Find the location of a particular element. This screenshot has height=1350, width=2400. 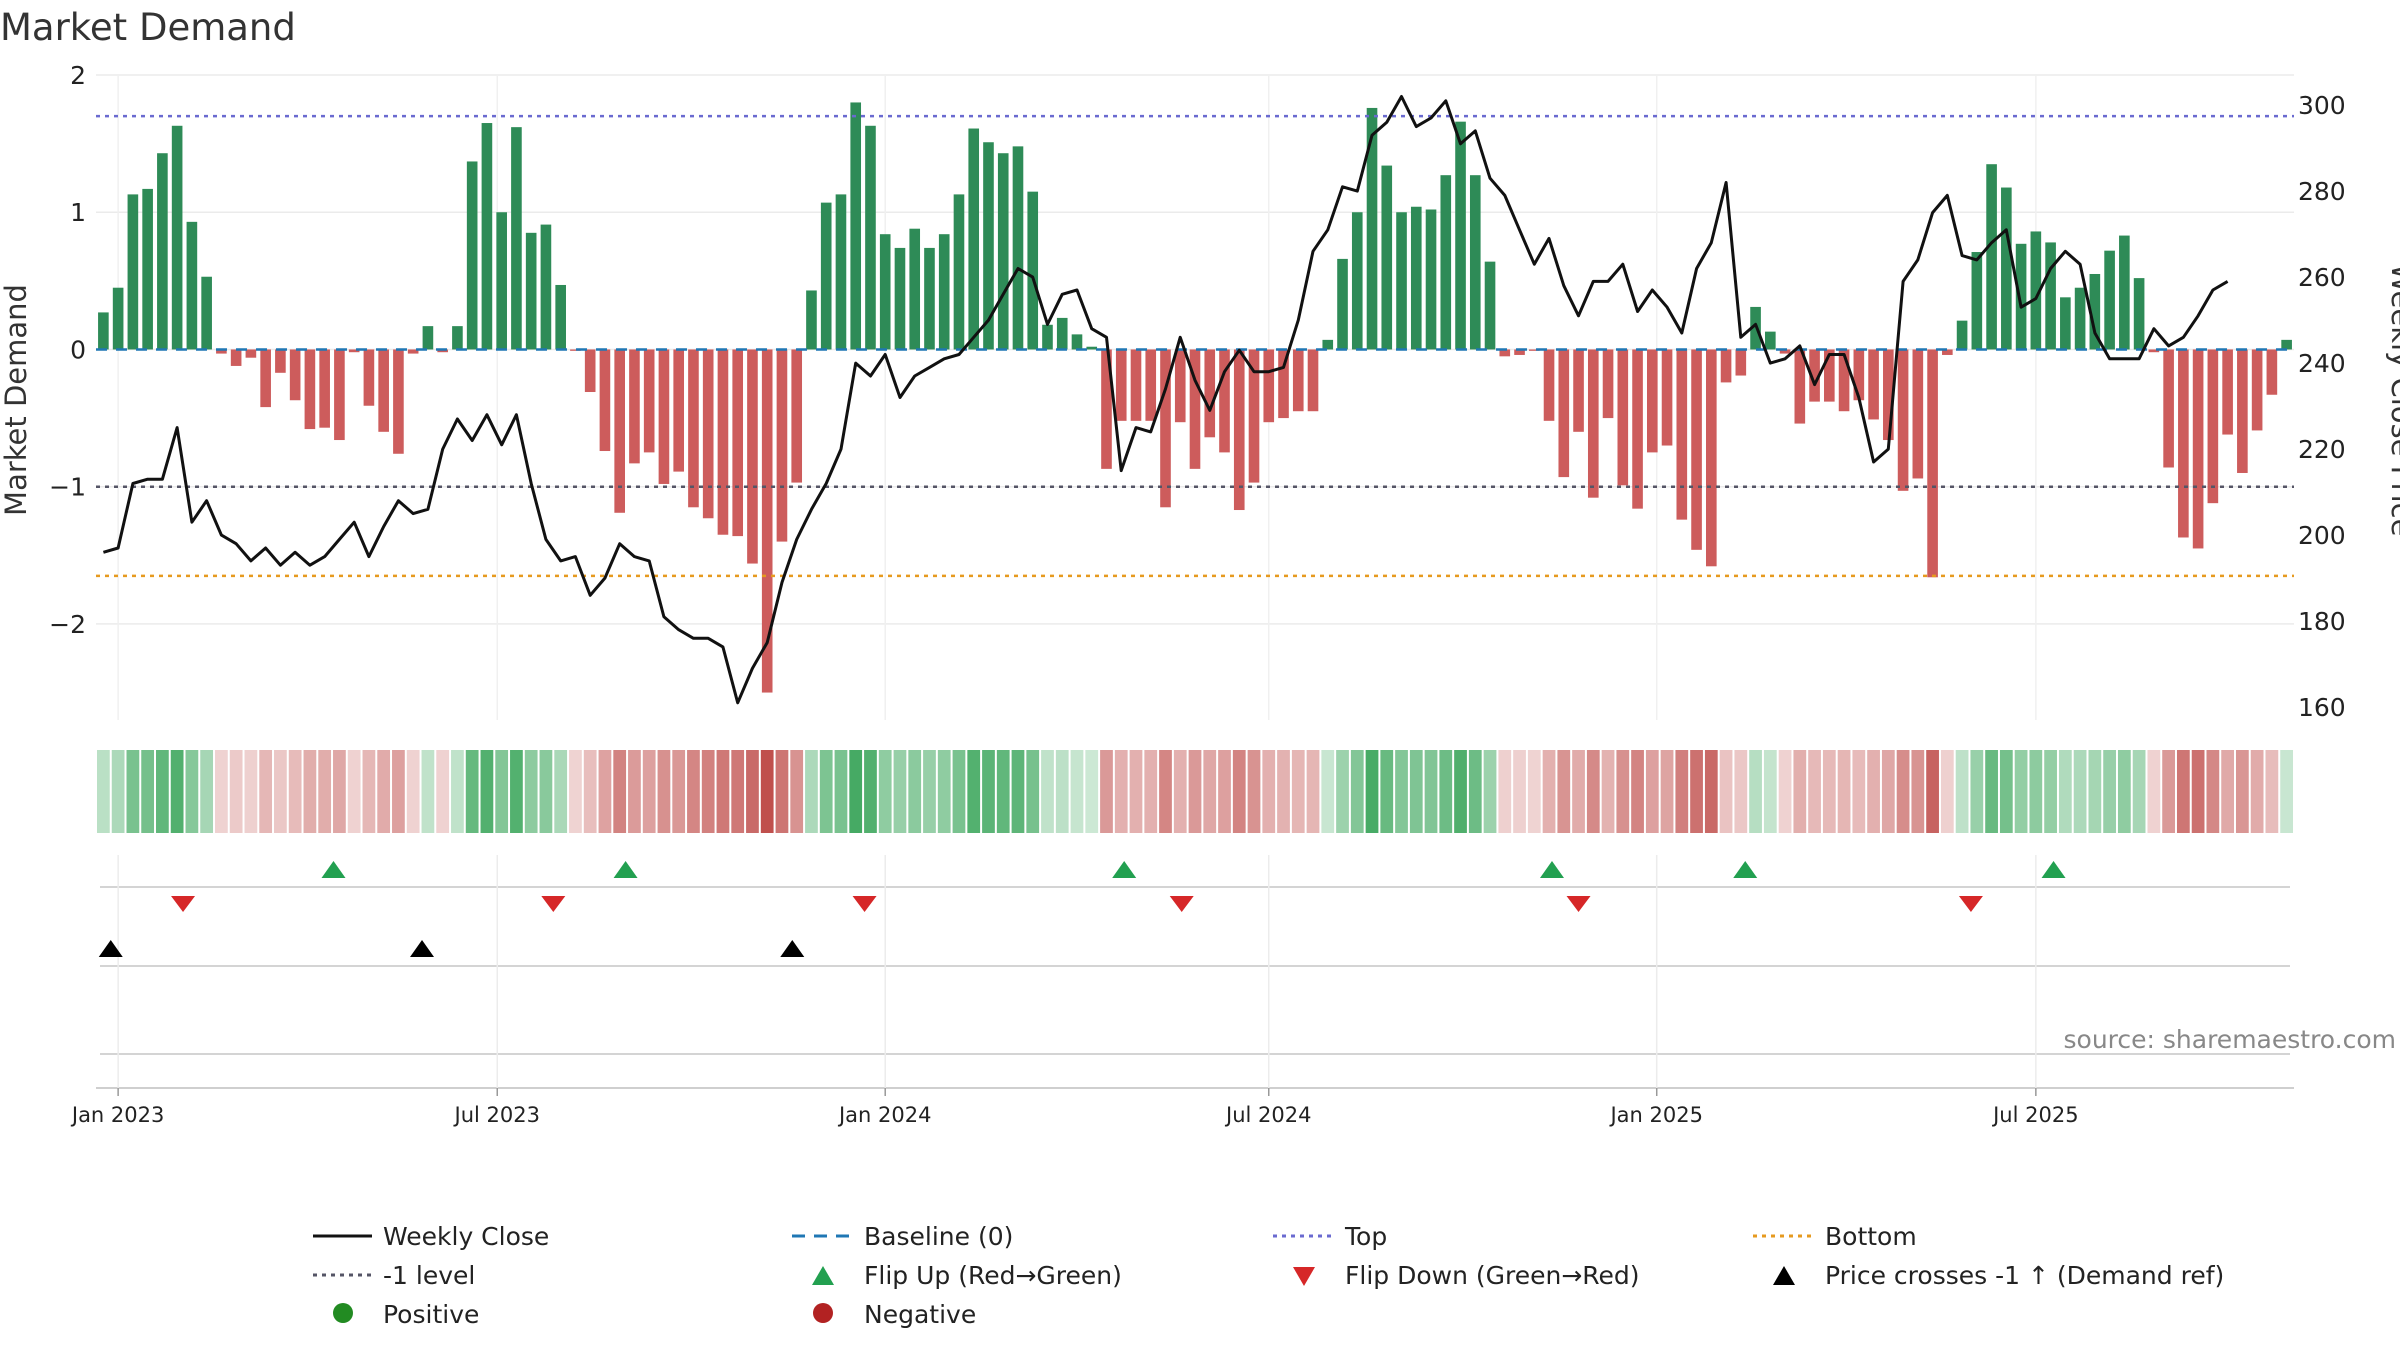

left-tick-label: −1 is located at coordinates (67, 487).